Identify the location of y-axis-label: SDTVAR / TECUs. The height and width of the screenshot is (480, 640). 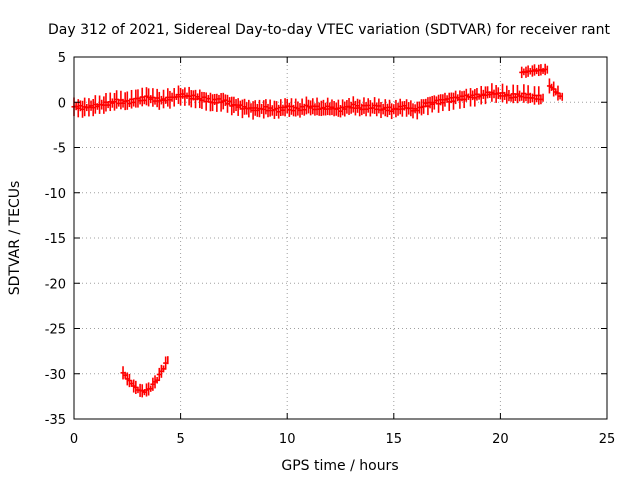
(15, 238).